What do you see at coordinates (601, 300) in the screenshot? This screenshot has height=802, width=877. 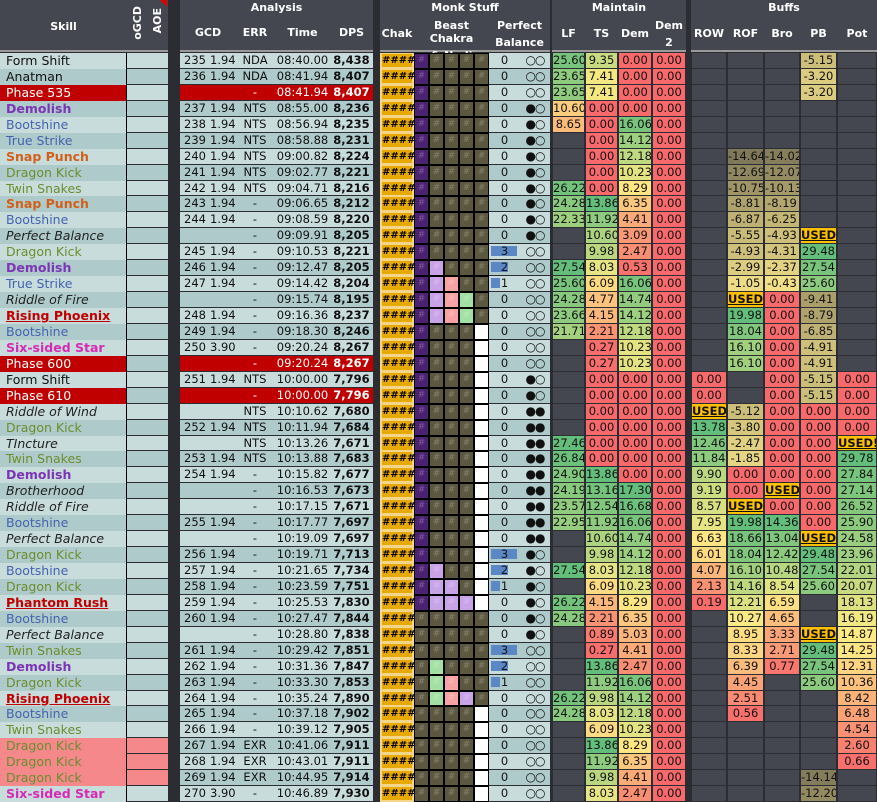 I see `ts-cell: 4.77` at bounding box center [601, 300].